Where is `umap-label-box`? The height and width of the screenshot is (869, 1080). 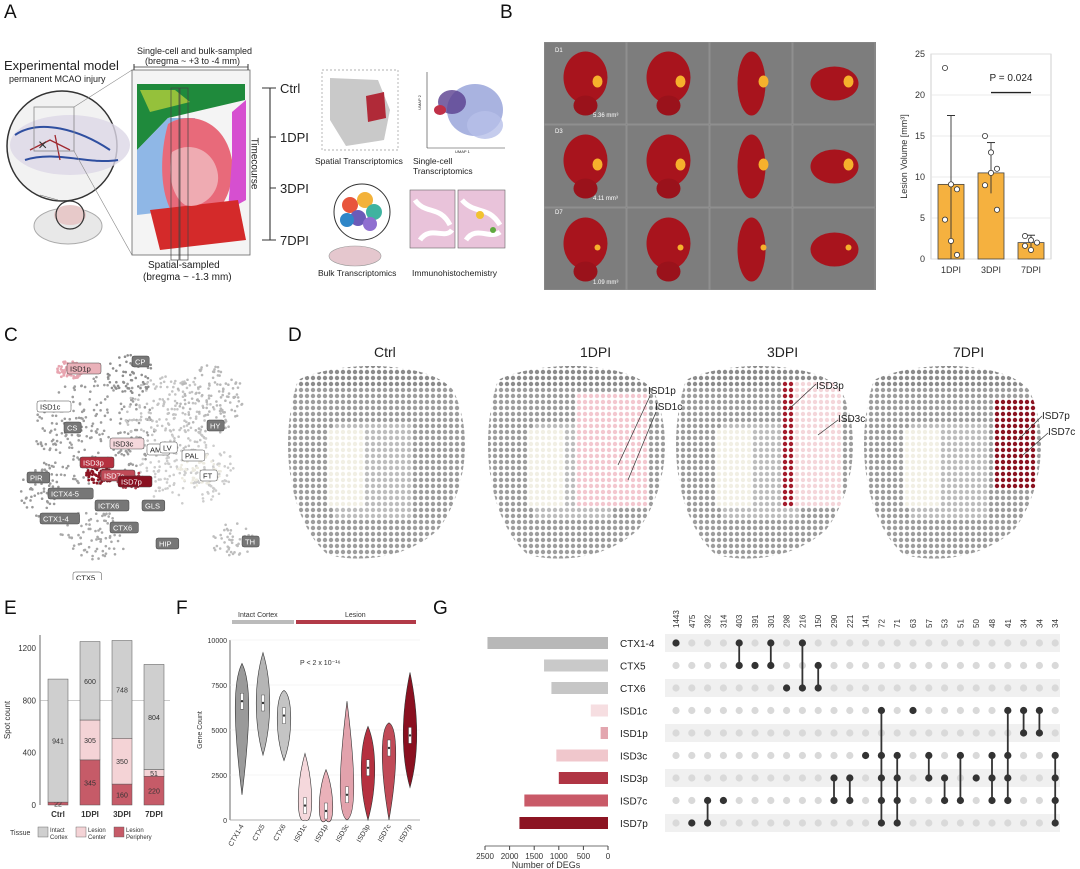 umap-label-box is located at coordinates (140, 361).